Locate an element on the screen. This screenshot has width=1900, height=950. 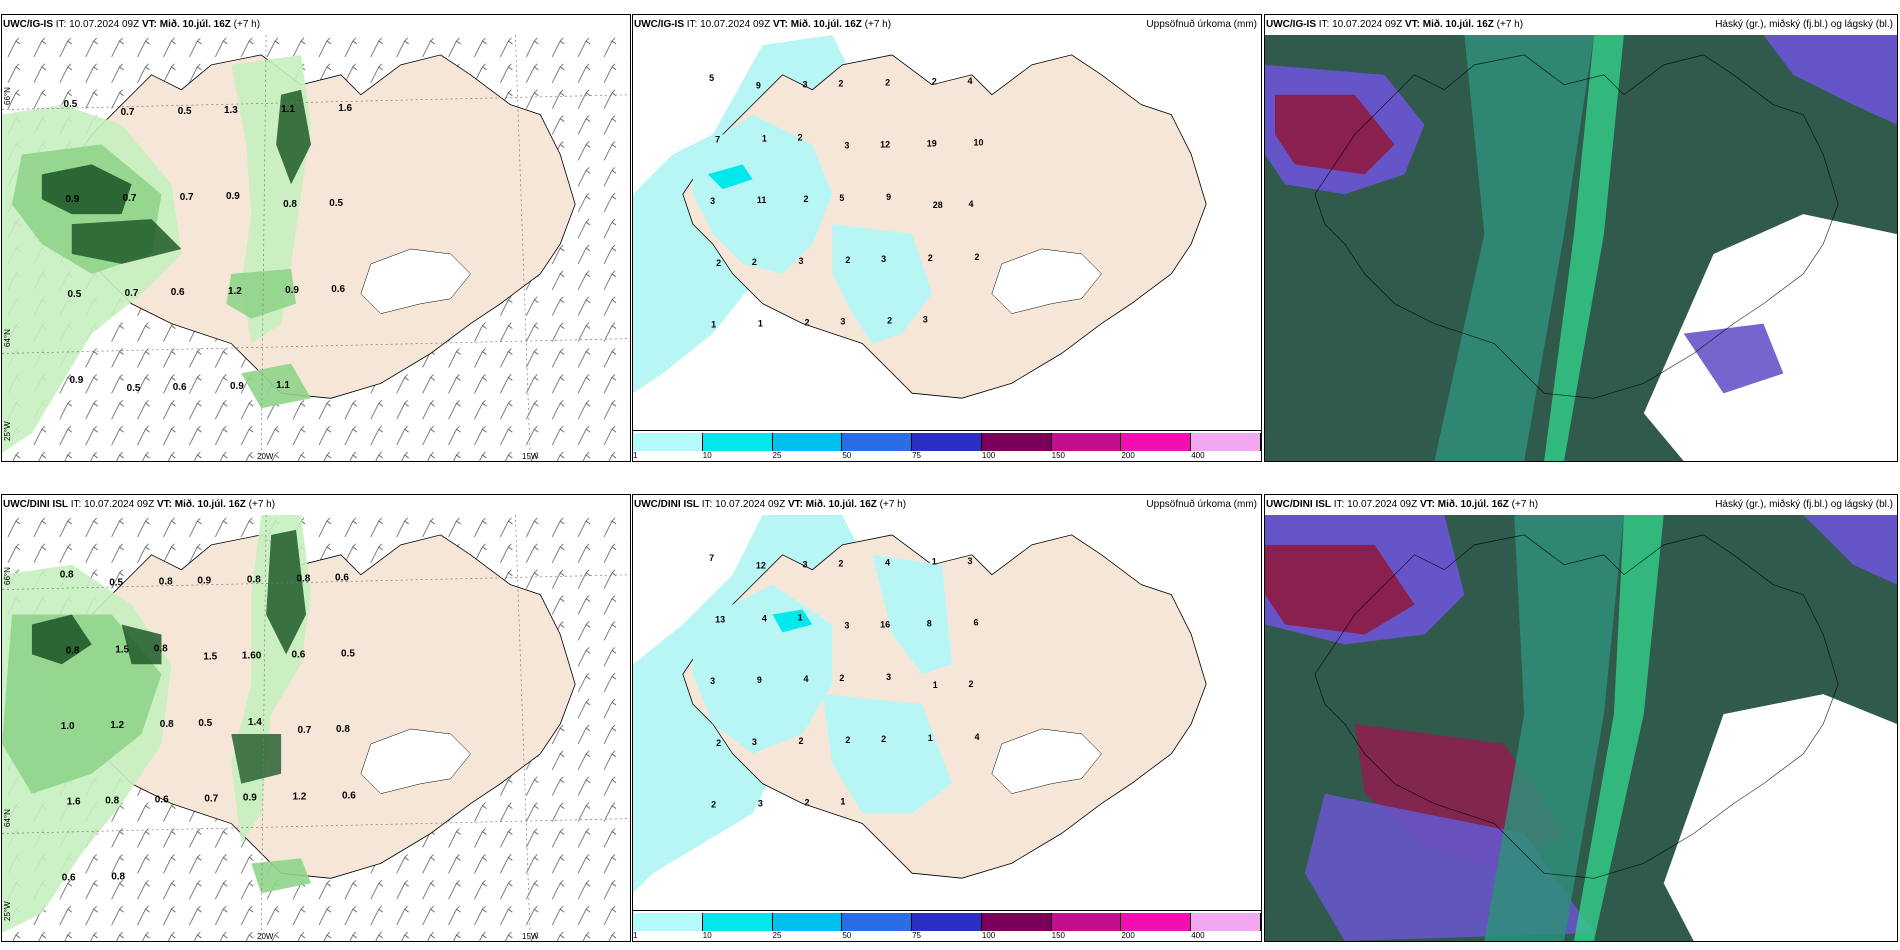
wind-value-label: 1.5 is located at coordinates (210, 656).